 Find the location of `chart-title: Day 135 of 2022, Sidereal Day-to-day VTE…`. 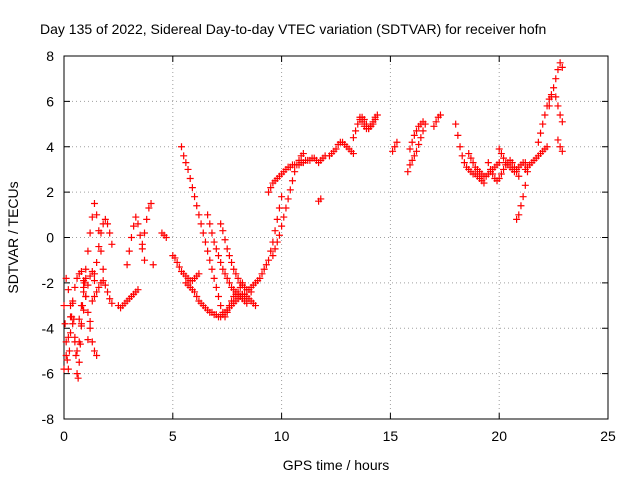

chart-title: Day 135 of 2022, Sidereal Day-to-day VTE… is located at coordinates (293, 29).